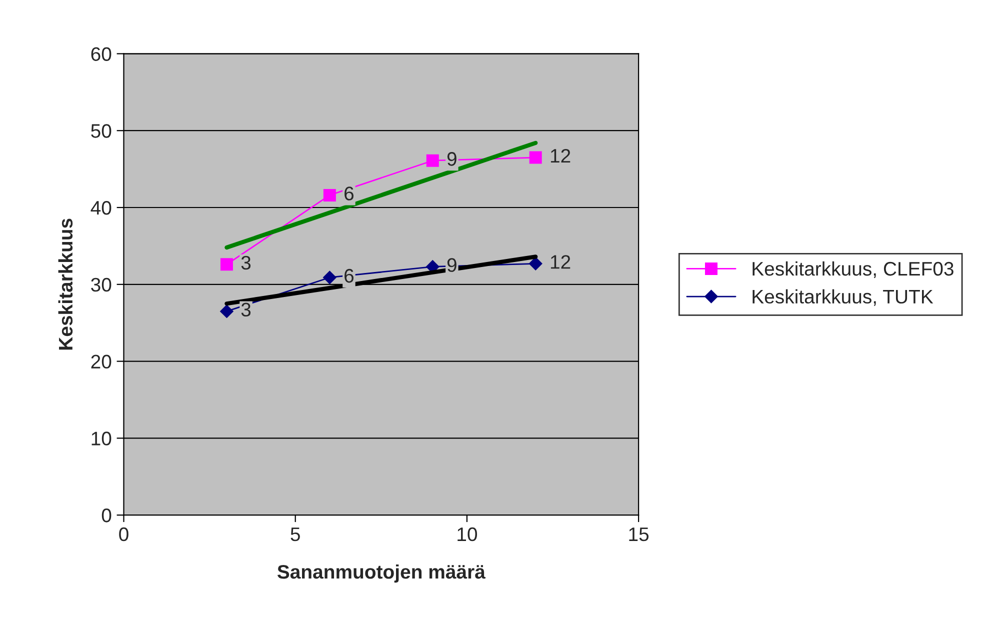 The height and width of the screenshot is (632, 990). What do you see at coordinates (123, 534) in the screenshot?
I see `x-tick-label: 0` at bounding box center [123, 534].